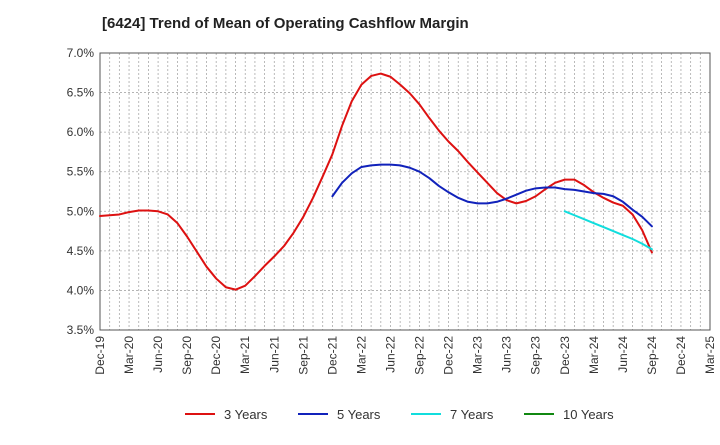 Image resolution: width=720 pixels, height=445 pixels. Describe the element at coordinates (588, 414) in the screenshot. I see `legend-label-10-years: 10 Years` at that location.